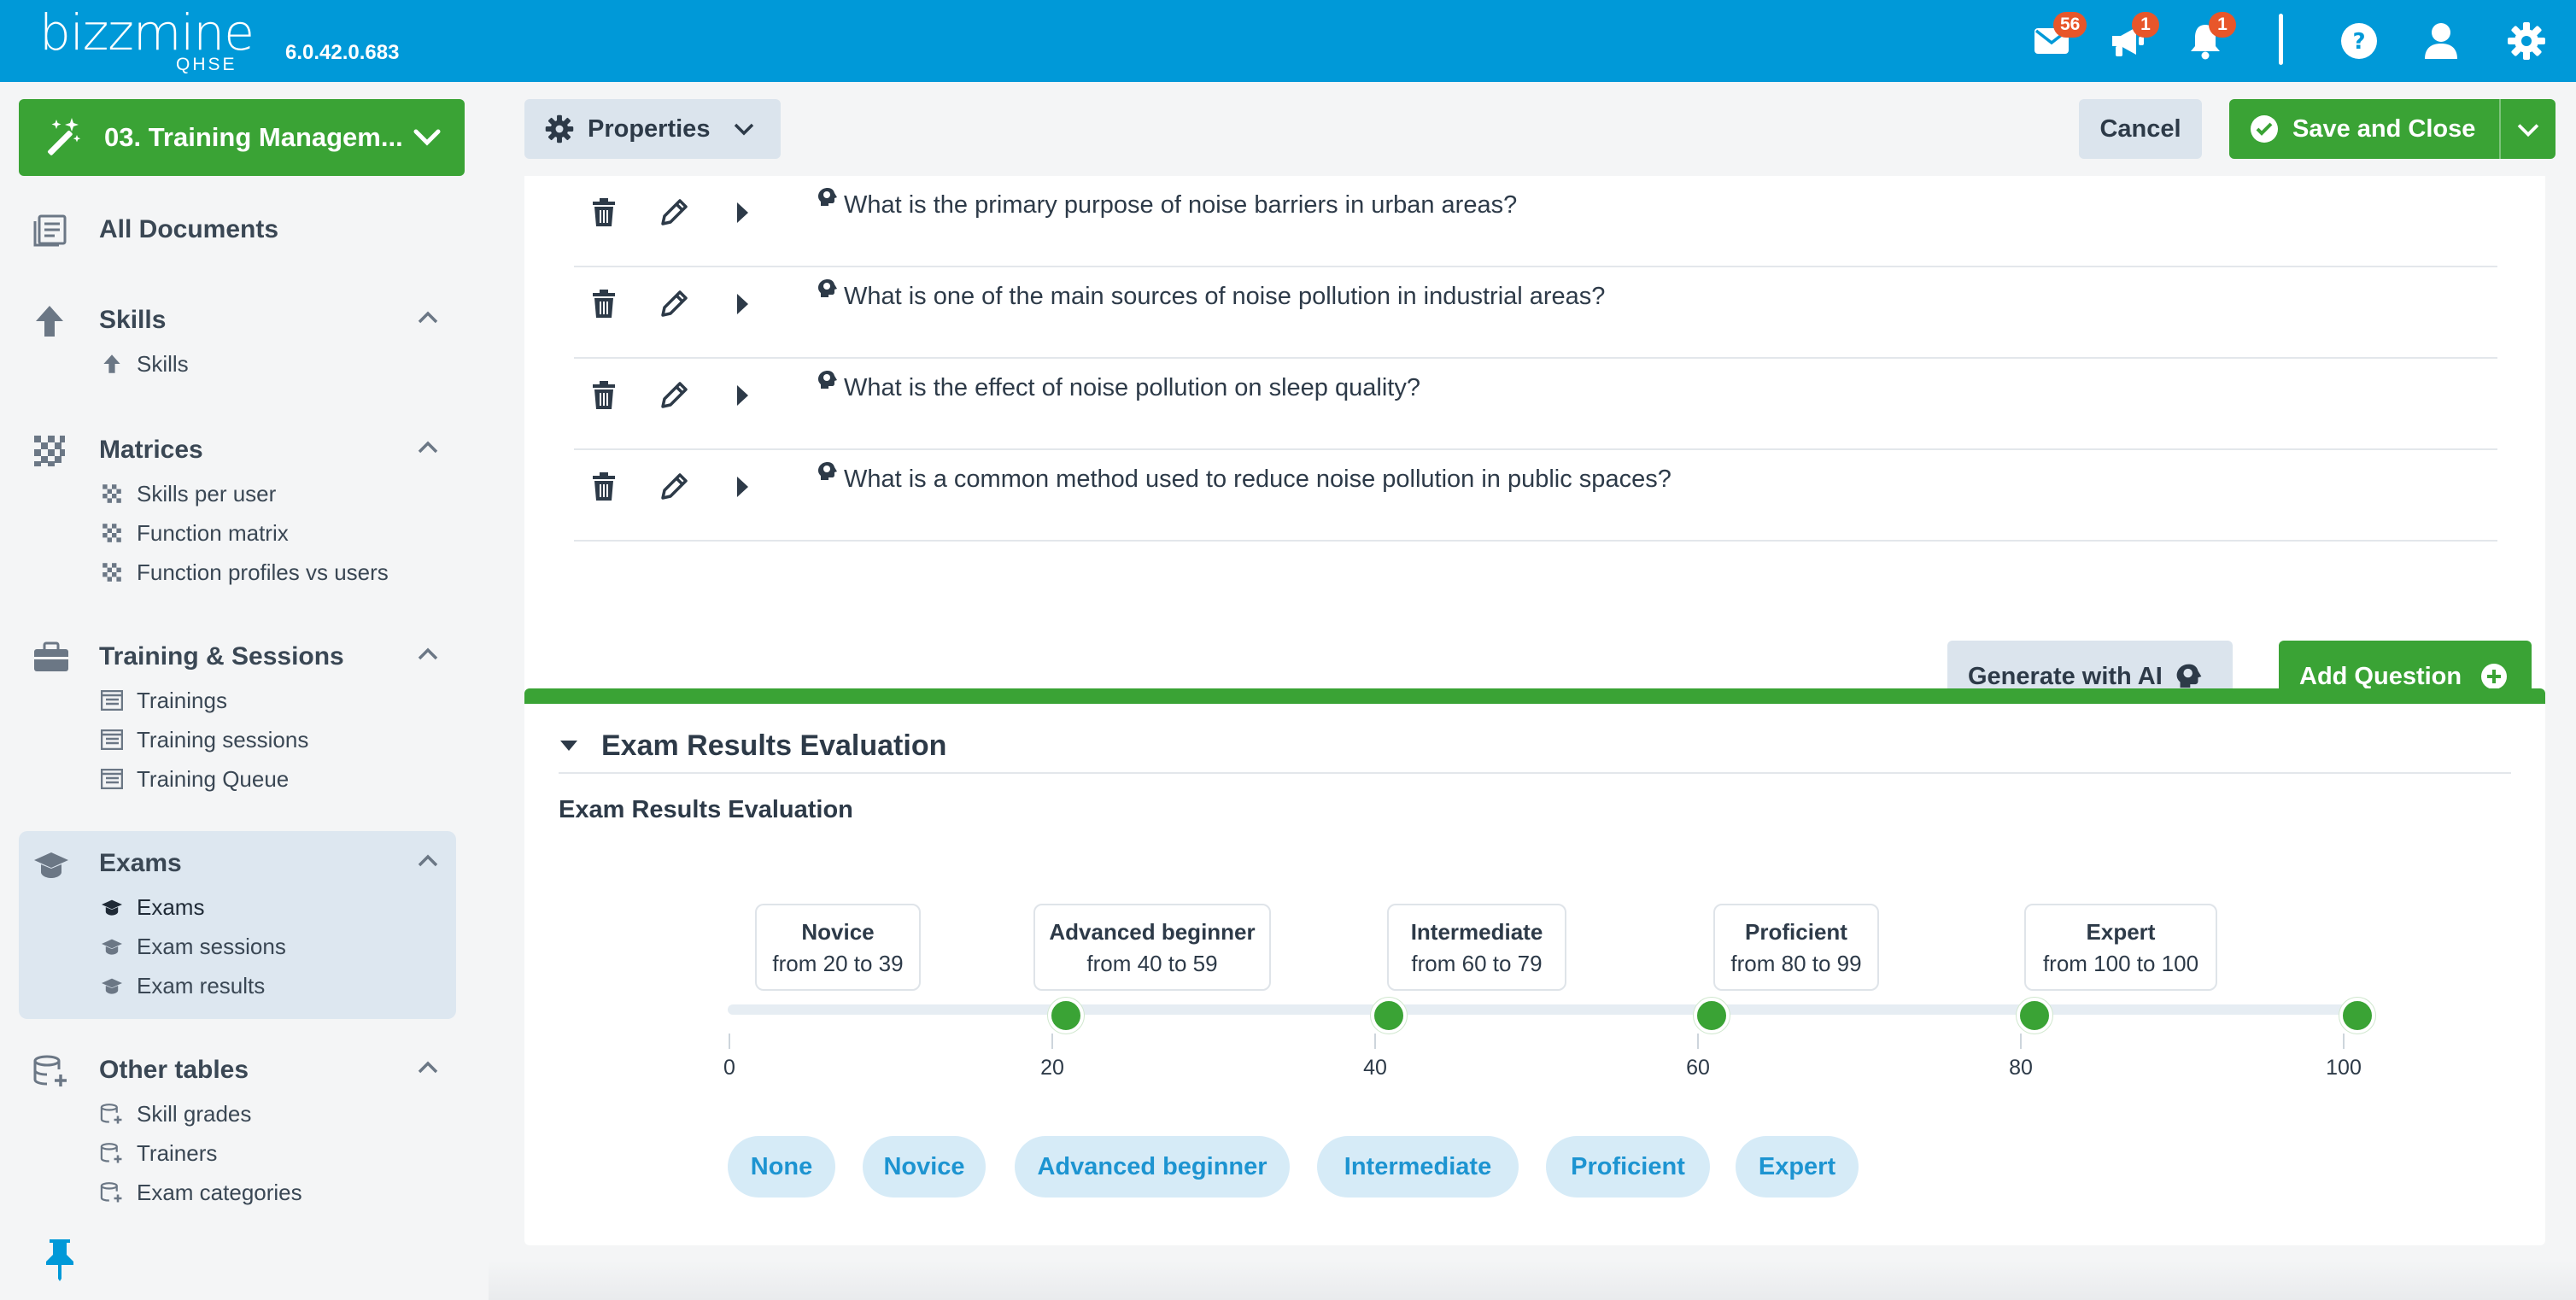 This screenshot has width=2576, height=1300. What do you see at coordinates (263, 572) in the screenshot?
I see `sidebar-item-label: Function profiles vs users` at bounding box center [263, 572].